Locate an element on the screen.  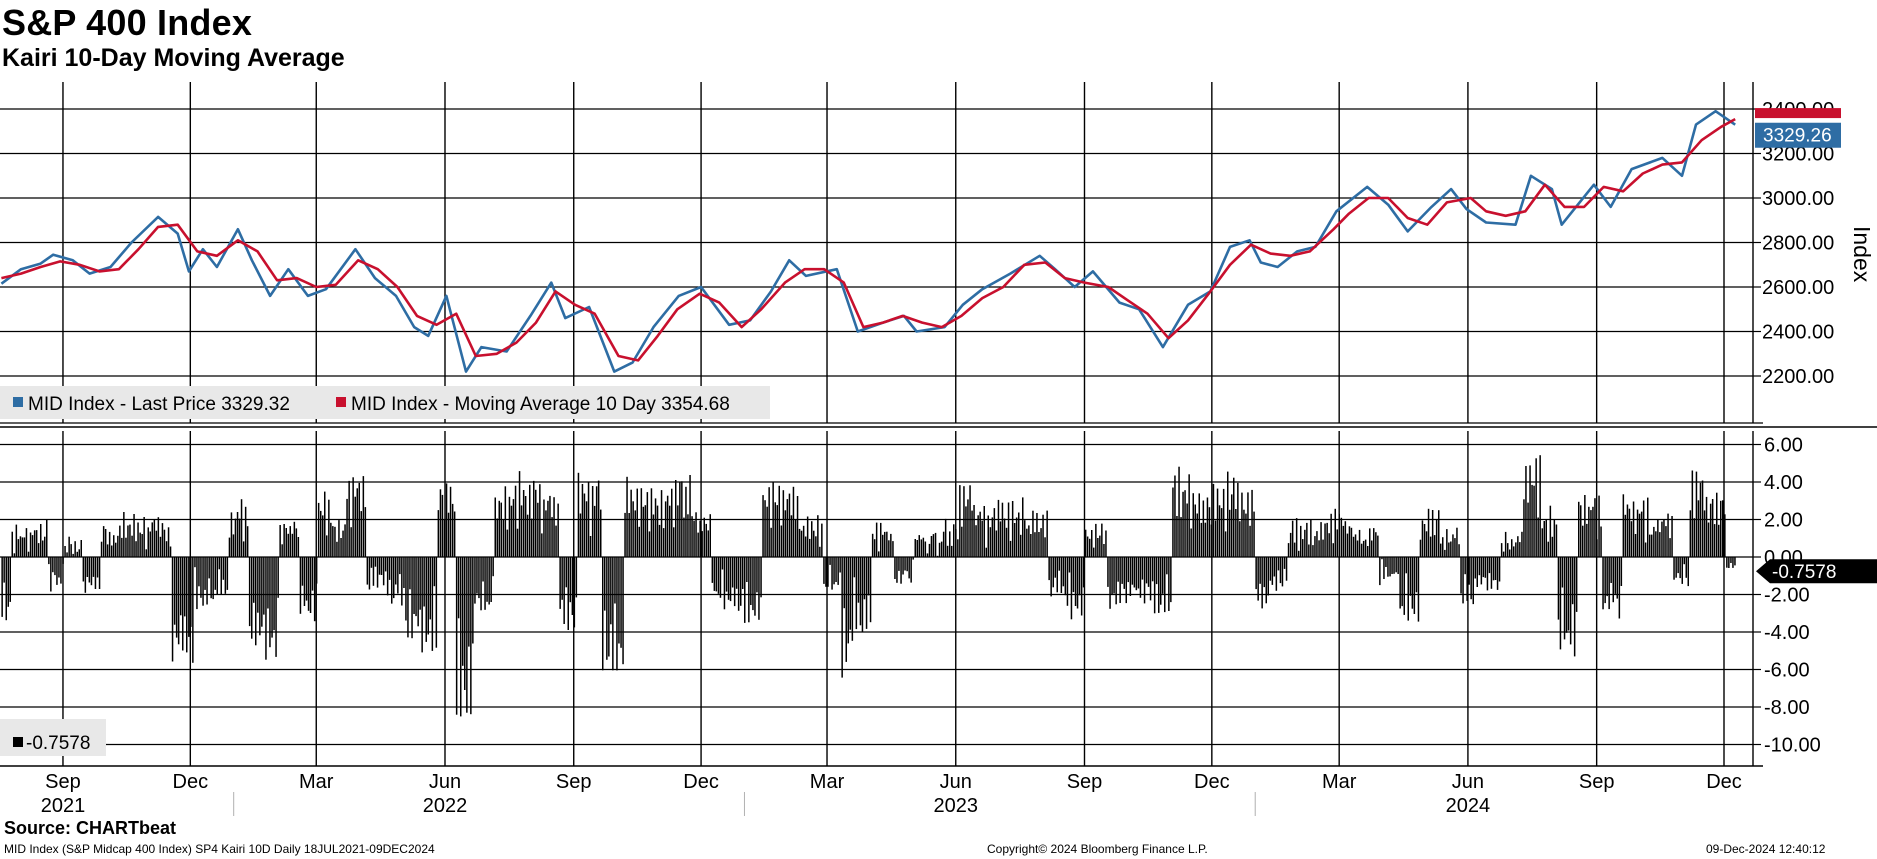
year-tick-label: 2021 is located at coordinates (63, 806).